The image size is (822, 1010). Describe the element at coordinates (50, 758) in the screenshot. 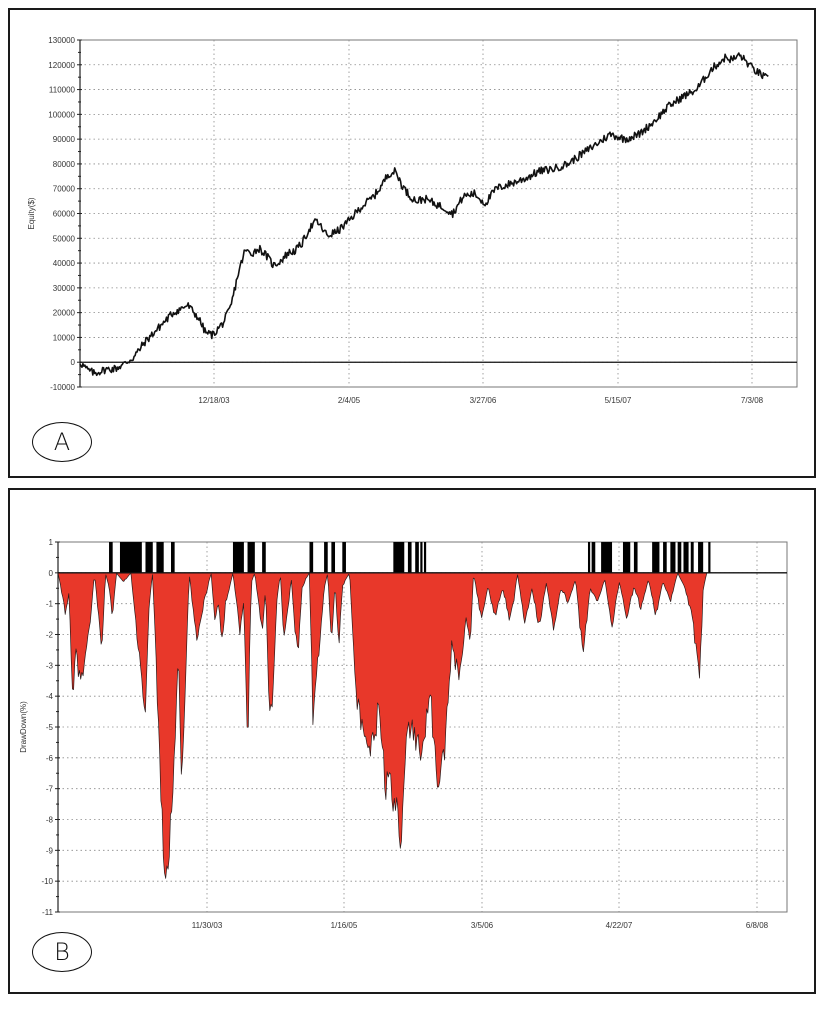

I see `svg-text: -6` at that location.